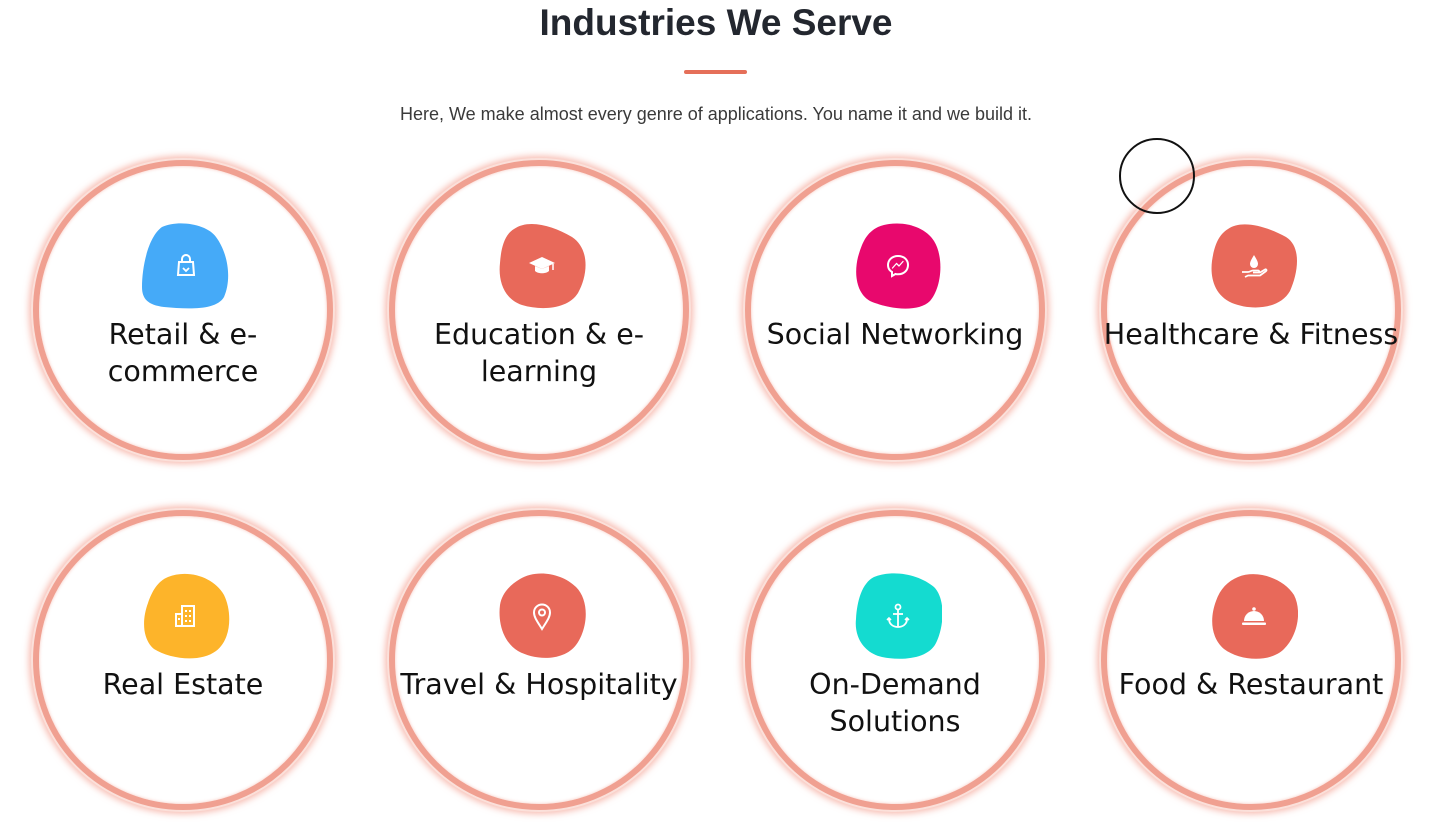  I want to click on industry-label: On-Demand Solutions, so click(895, 703).